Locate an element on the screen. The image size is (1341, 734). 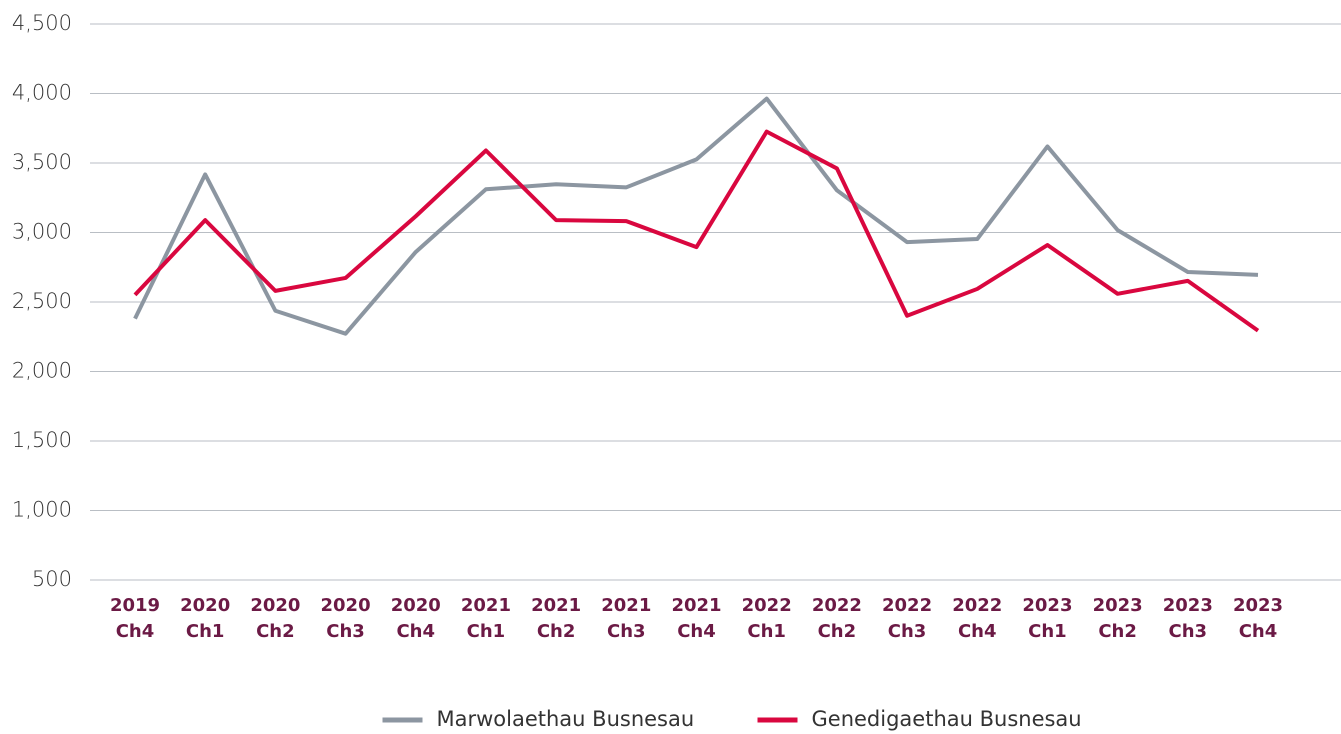
y-tick-label: 1,000 is located at coordinates (42, 510).